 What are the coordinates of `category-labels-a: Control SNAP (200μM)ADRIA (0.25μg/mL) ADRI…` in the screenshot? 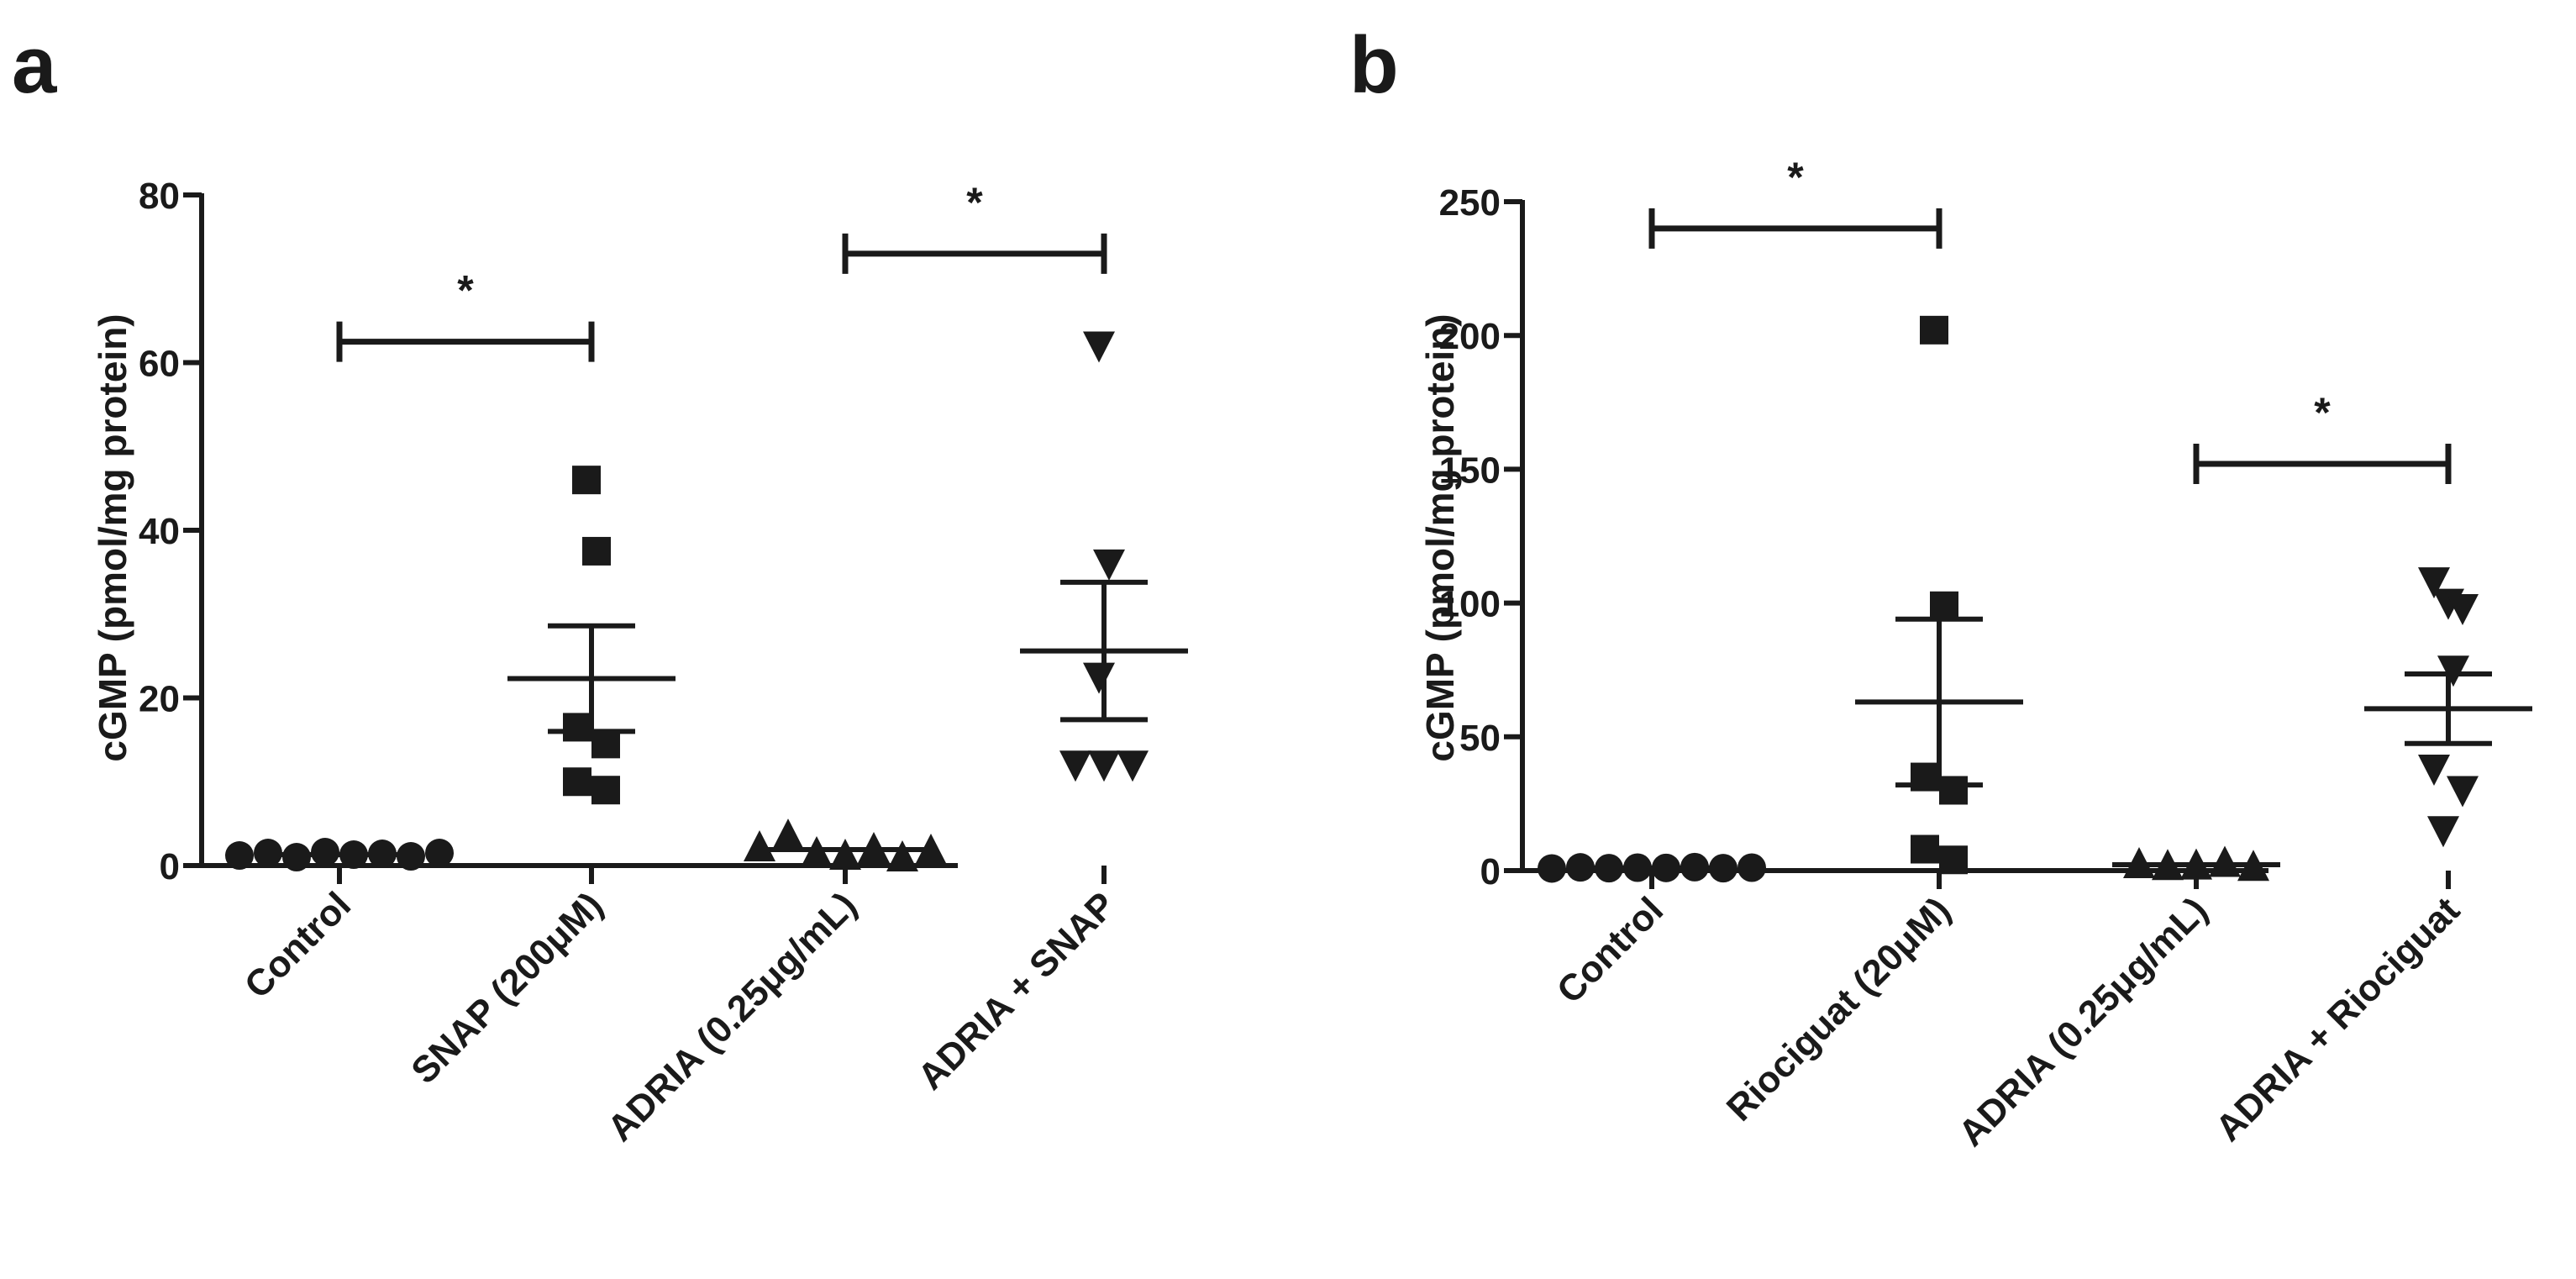 It's located at (680, 1008).